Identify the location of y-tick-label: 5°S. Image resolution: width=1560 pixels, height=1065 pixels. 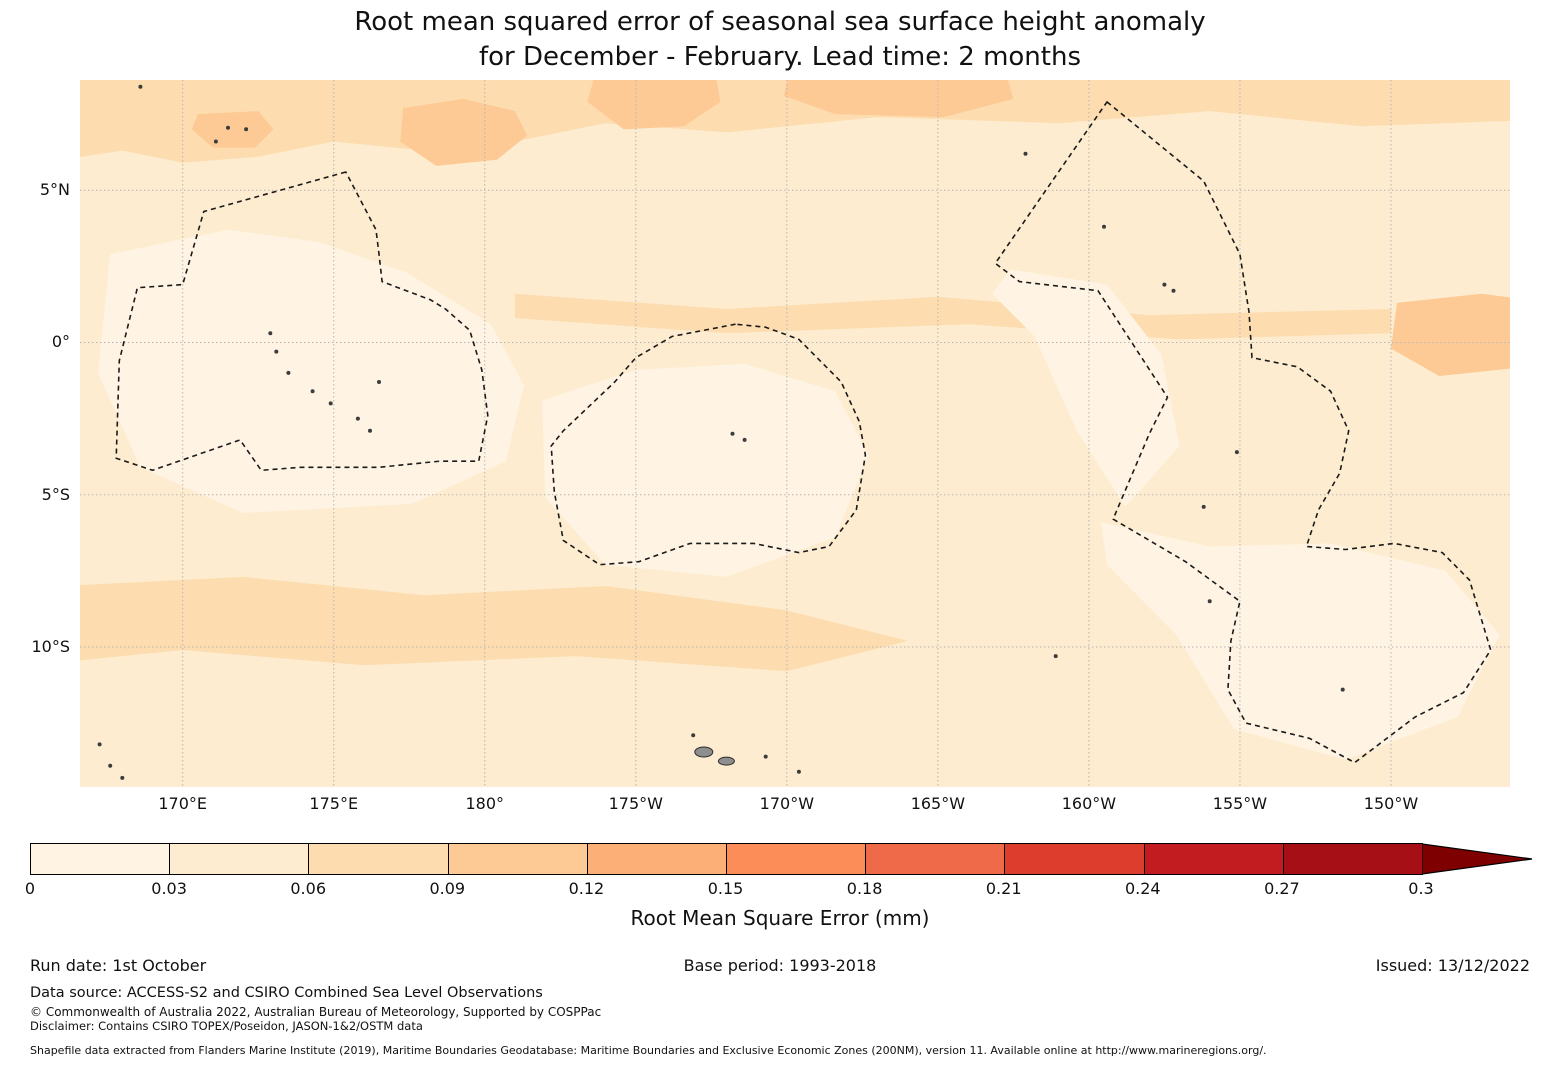
(55, 494).